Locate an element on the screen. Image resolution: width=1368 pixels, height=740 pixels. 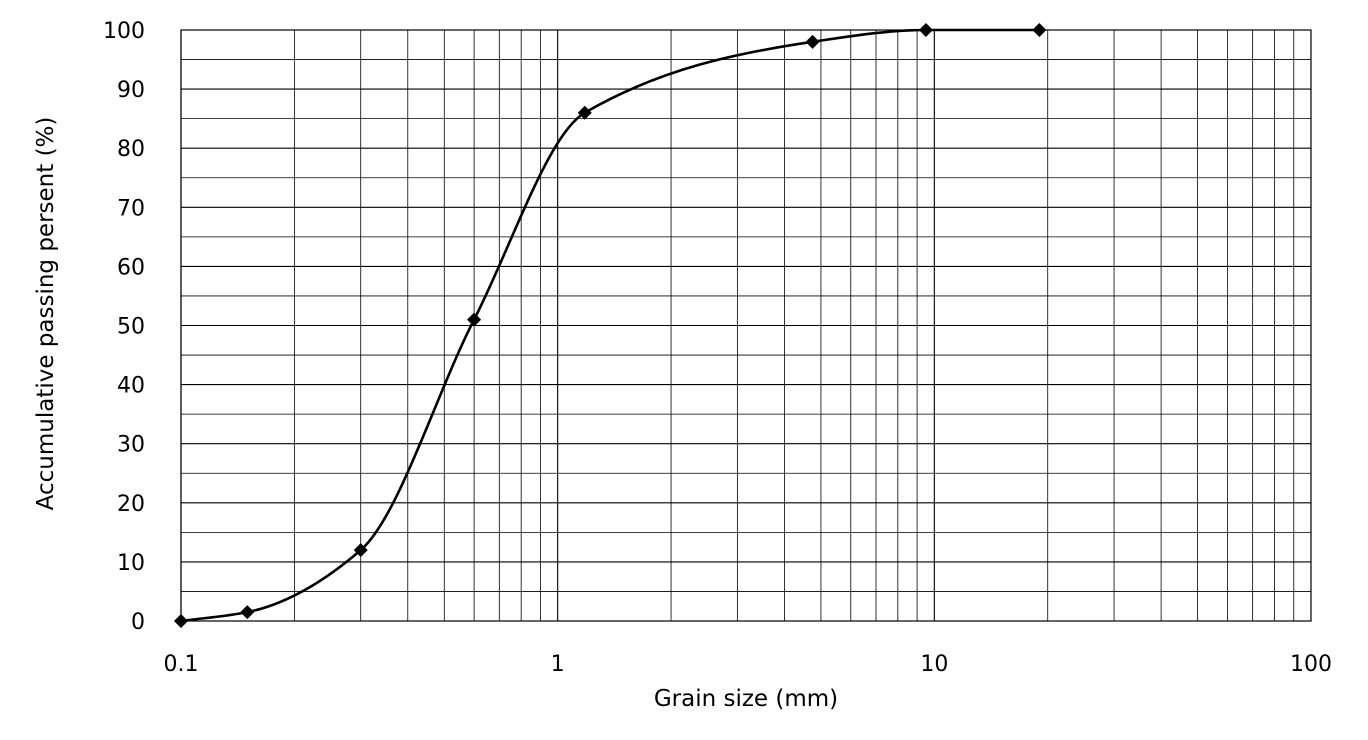
y-tick-label: 50 is located at coordinates (131, 327).